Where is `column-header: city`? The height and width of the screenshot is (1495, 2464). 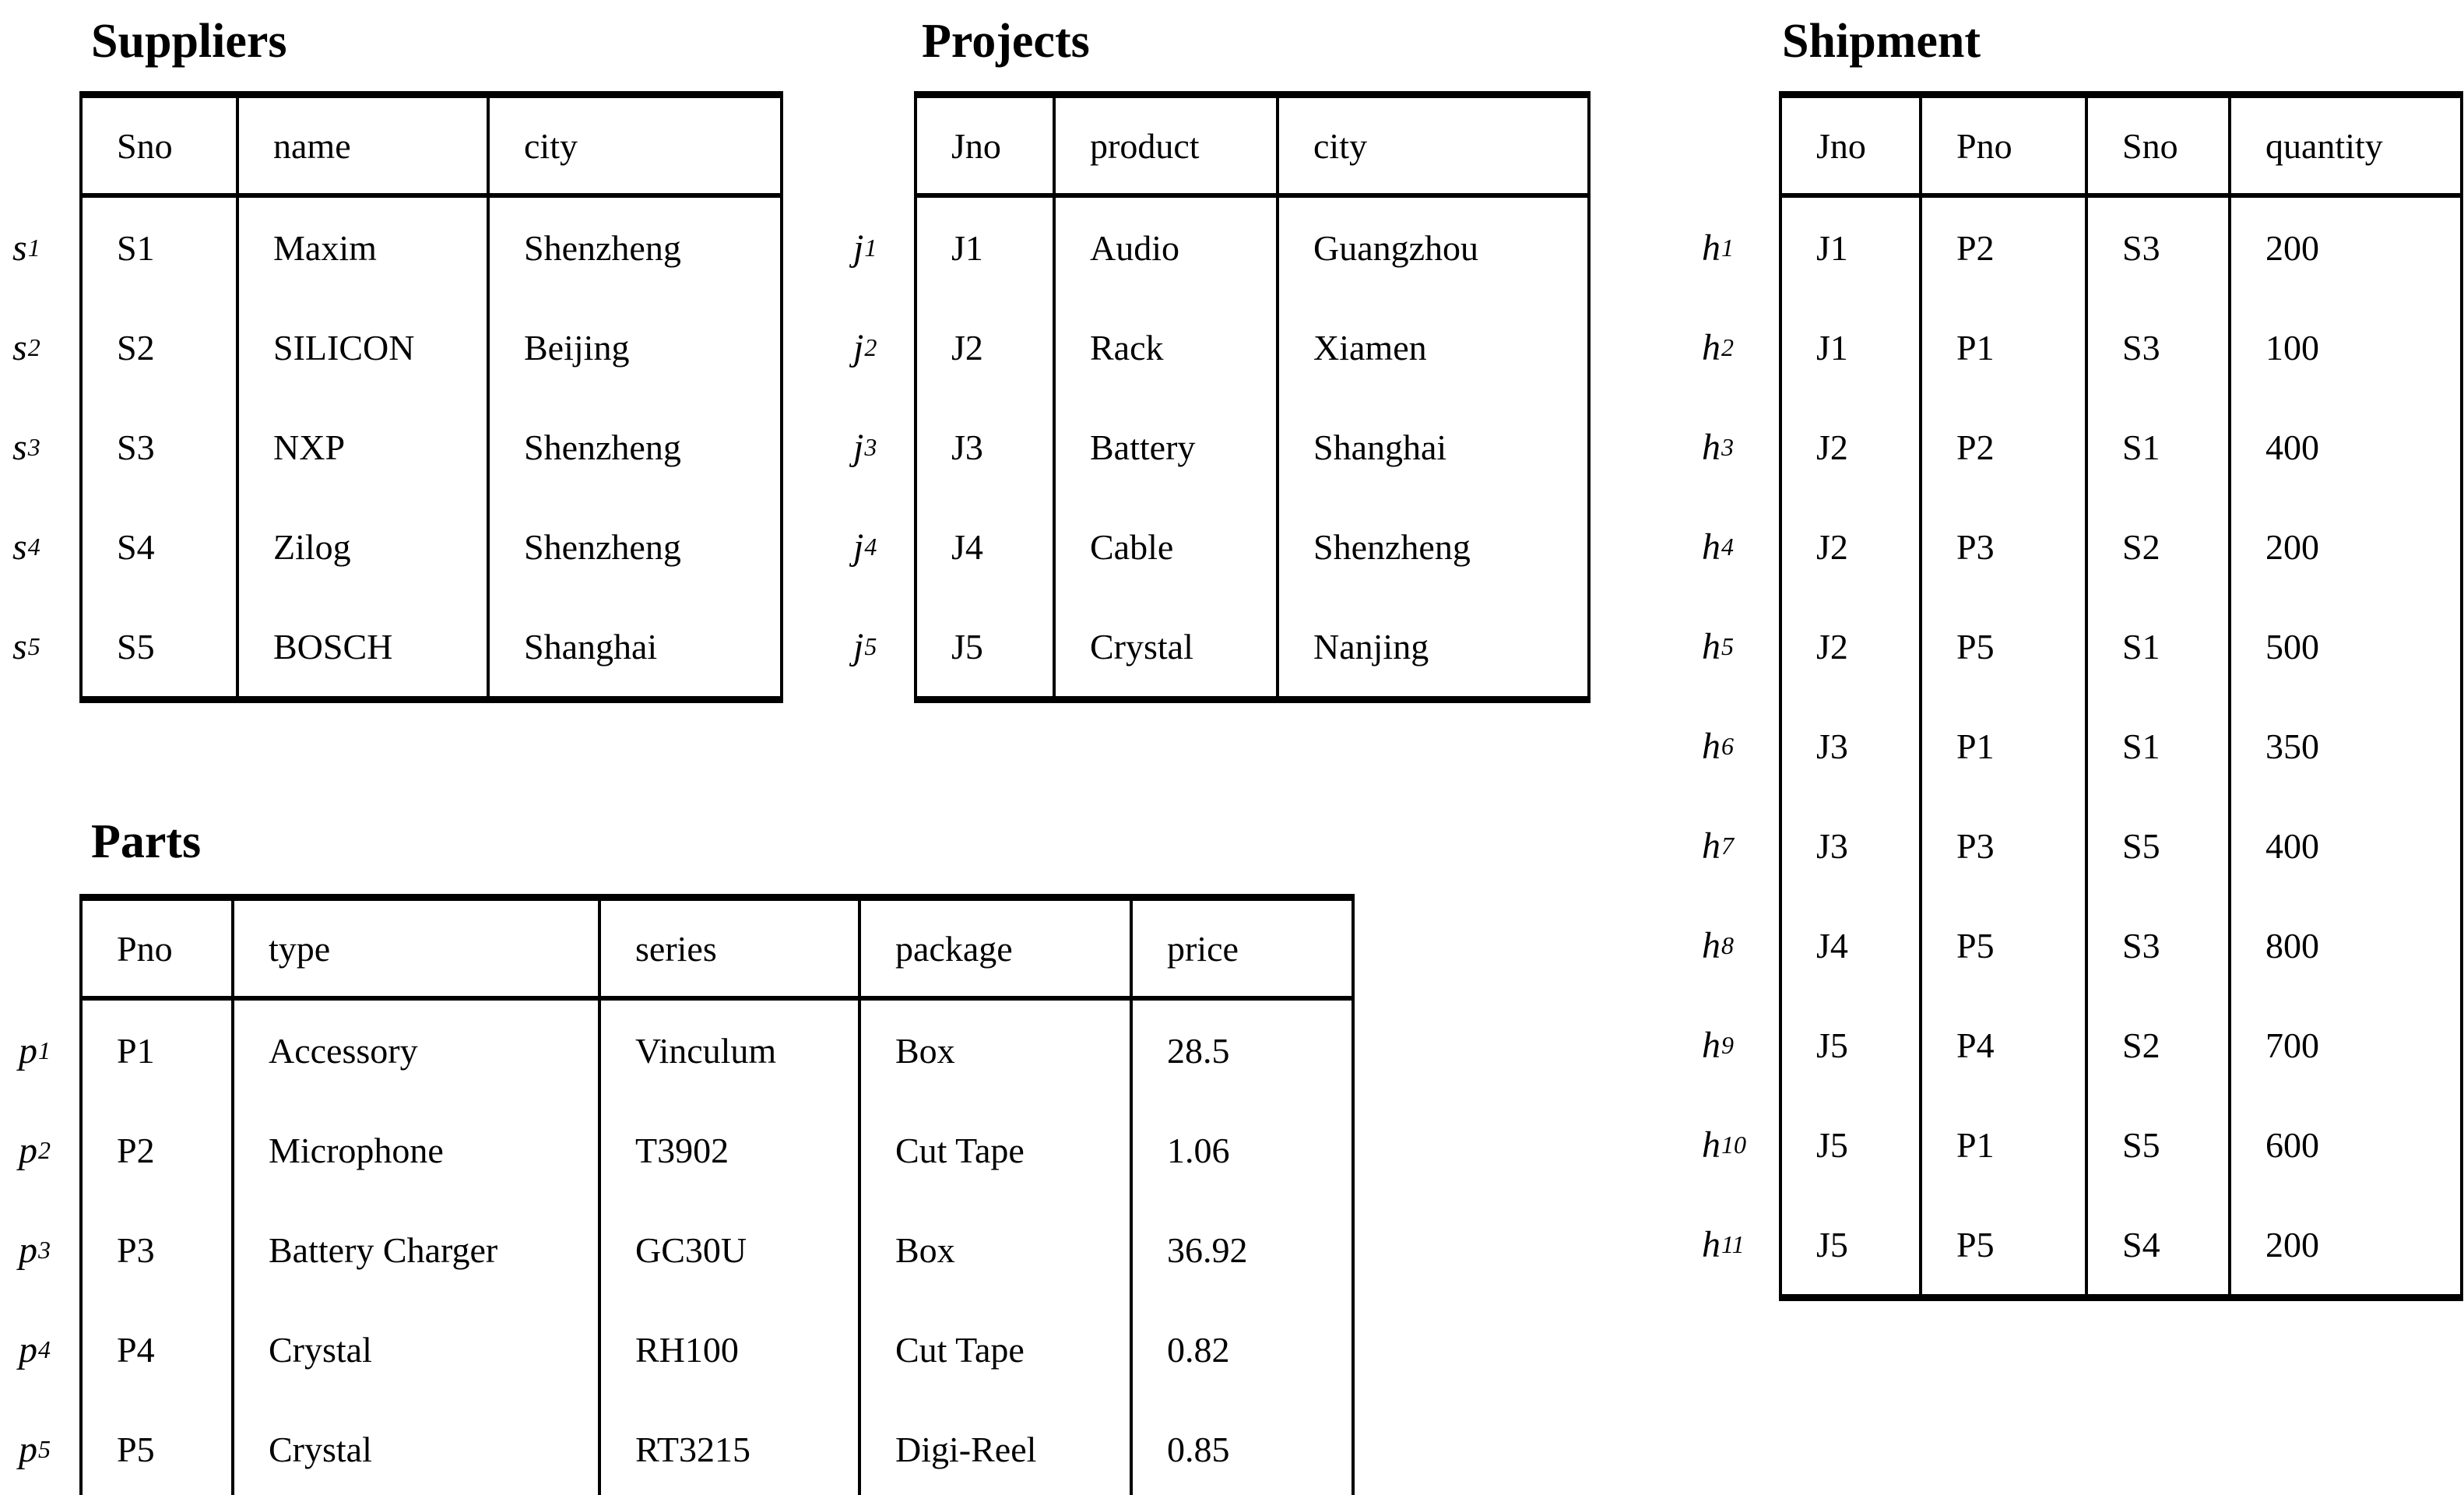 column-header: city is located at coordinates (1433, 148).